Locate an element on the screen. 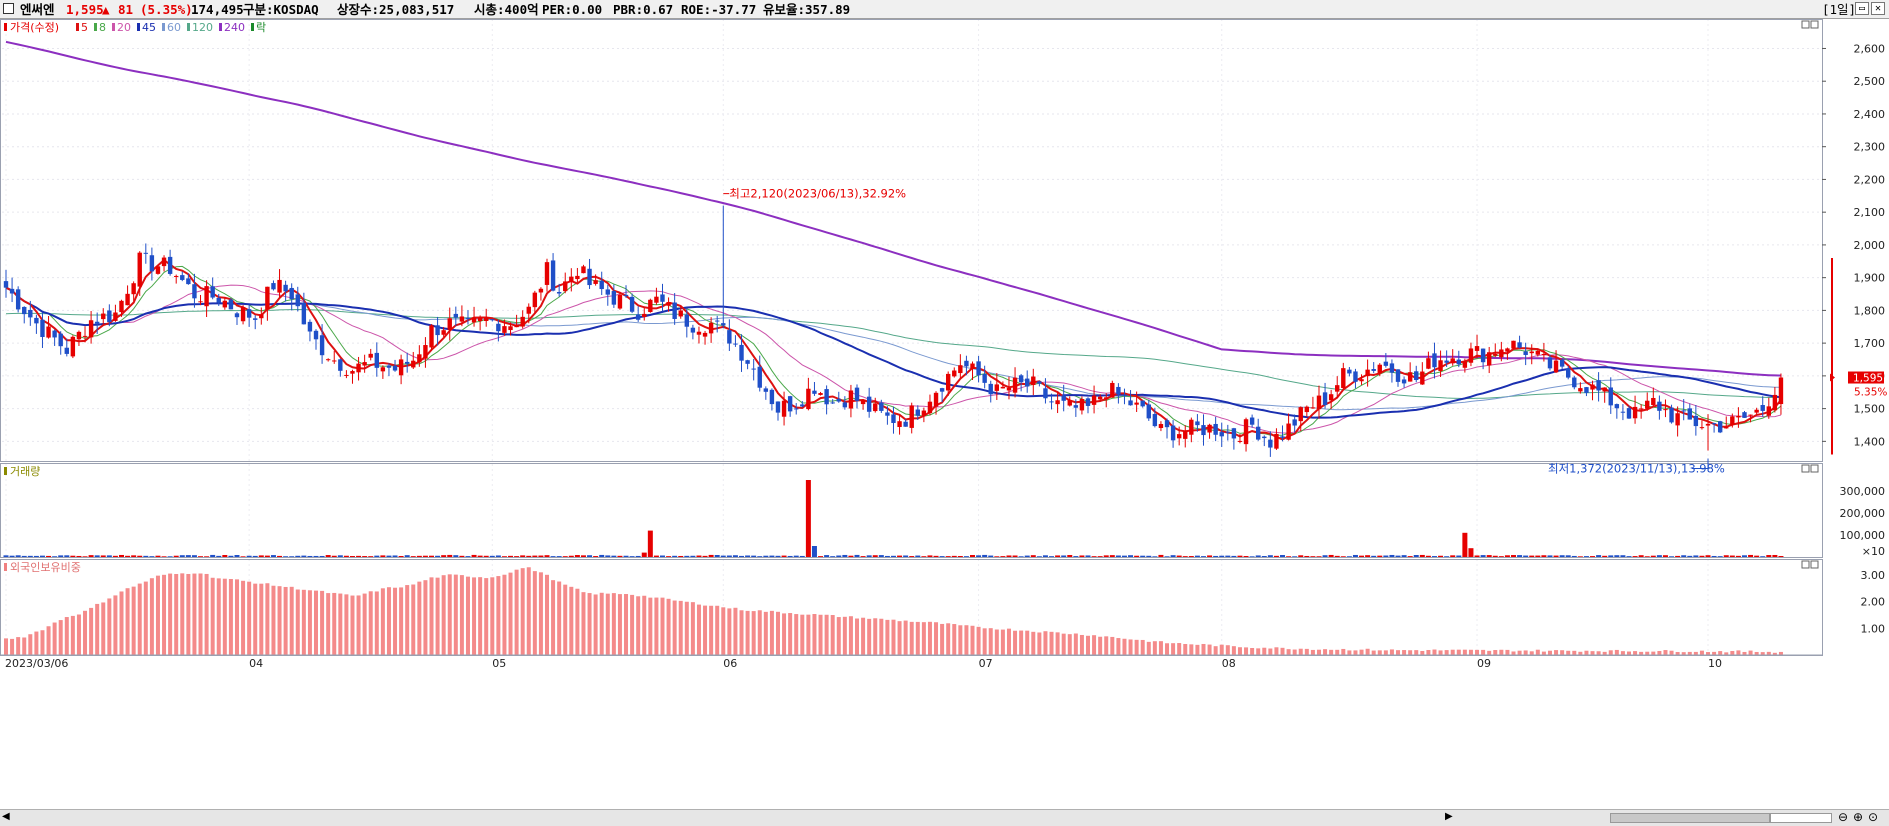 This screenshot has height=826, width=1889. foreign-legend-label: 외국인보유비중 is located at coordinates (45, 567).